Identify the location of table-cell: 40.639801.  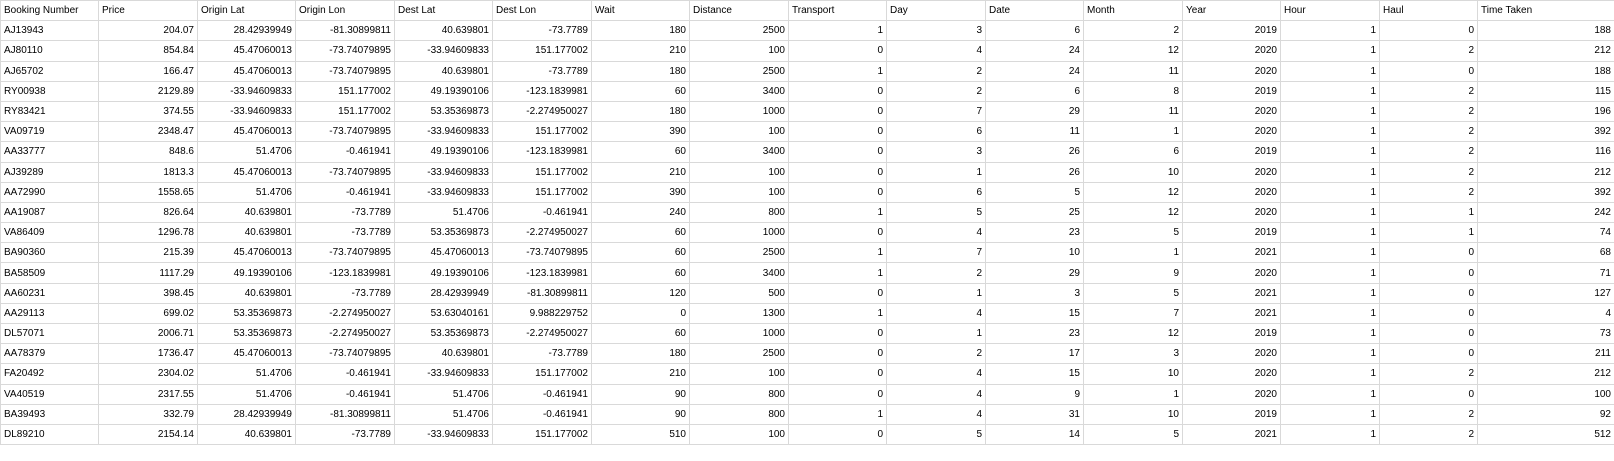
(246, 293).